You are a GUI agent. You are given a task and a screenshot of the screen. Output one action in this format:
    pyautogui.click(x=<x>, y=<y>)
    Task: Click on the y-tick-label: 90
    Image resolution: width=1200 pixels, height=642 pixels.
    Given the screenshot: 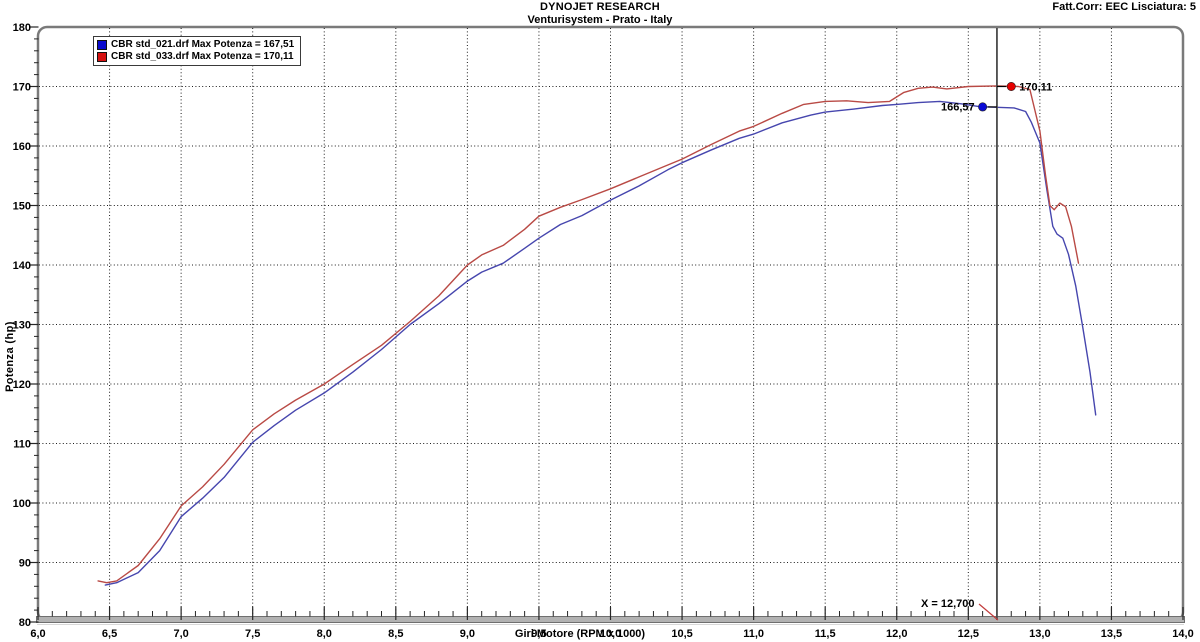 What is the action you would take?
    pyautogui.click(x=25, y=564)
    